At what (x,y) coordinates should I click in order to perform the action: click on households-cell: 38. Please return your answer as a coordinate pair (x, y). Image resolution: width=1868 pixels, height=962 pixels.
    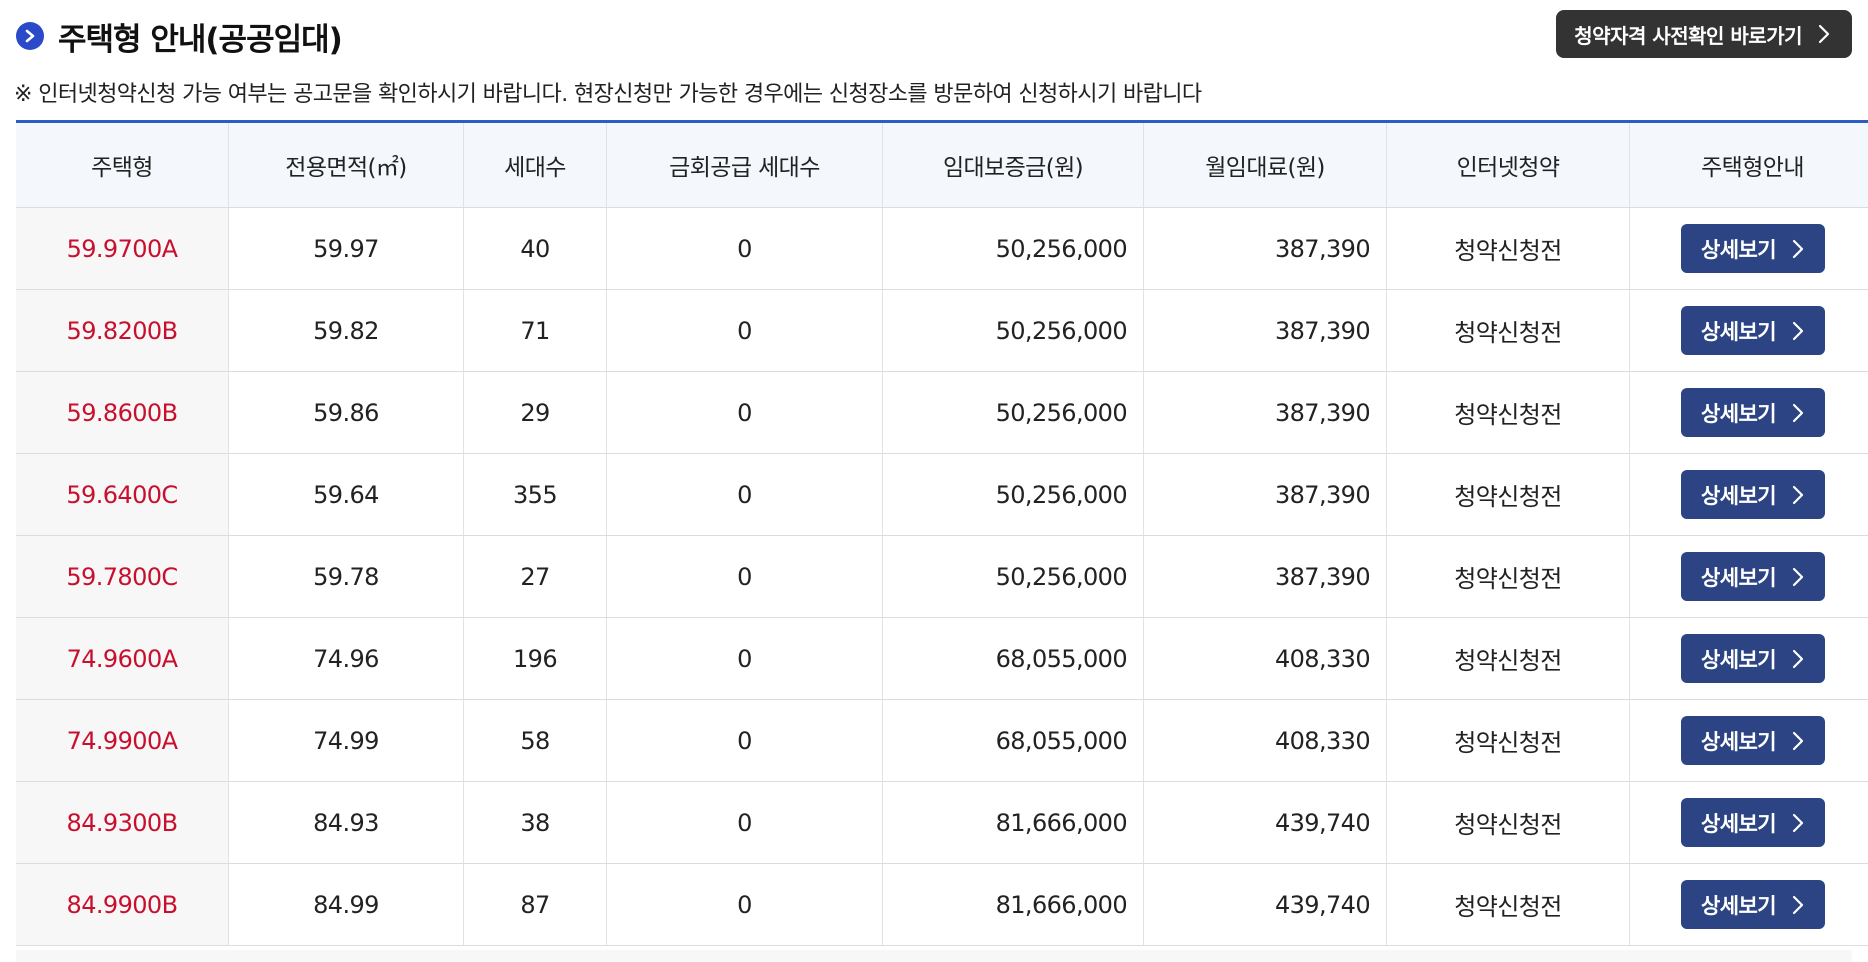
    Looking at the image, I should click on (535, 822).